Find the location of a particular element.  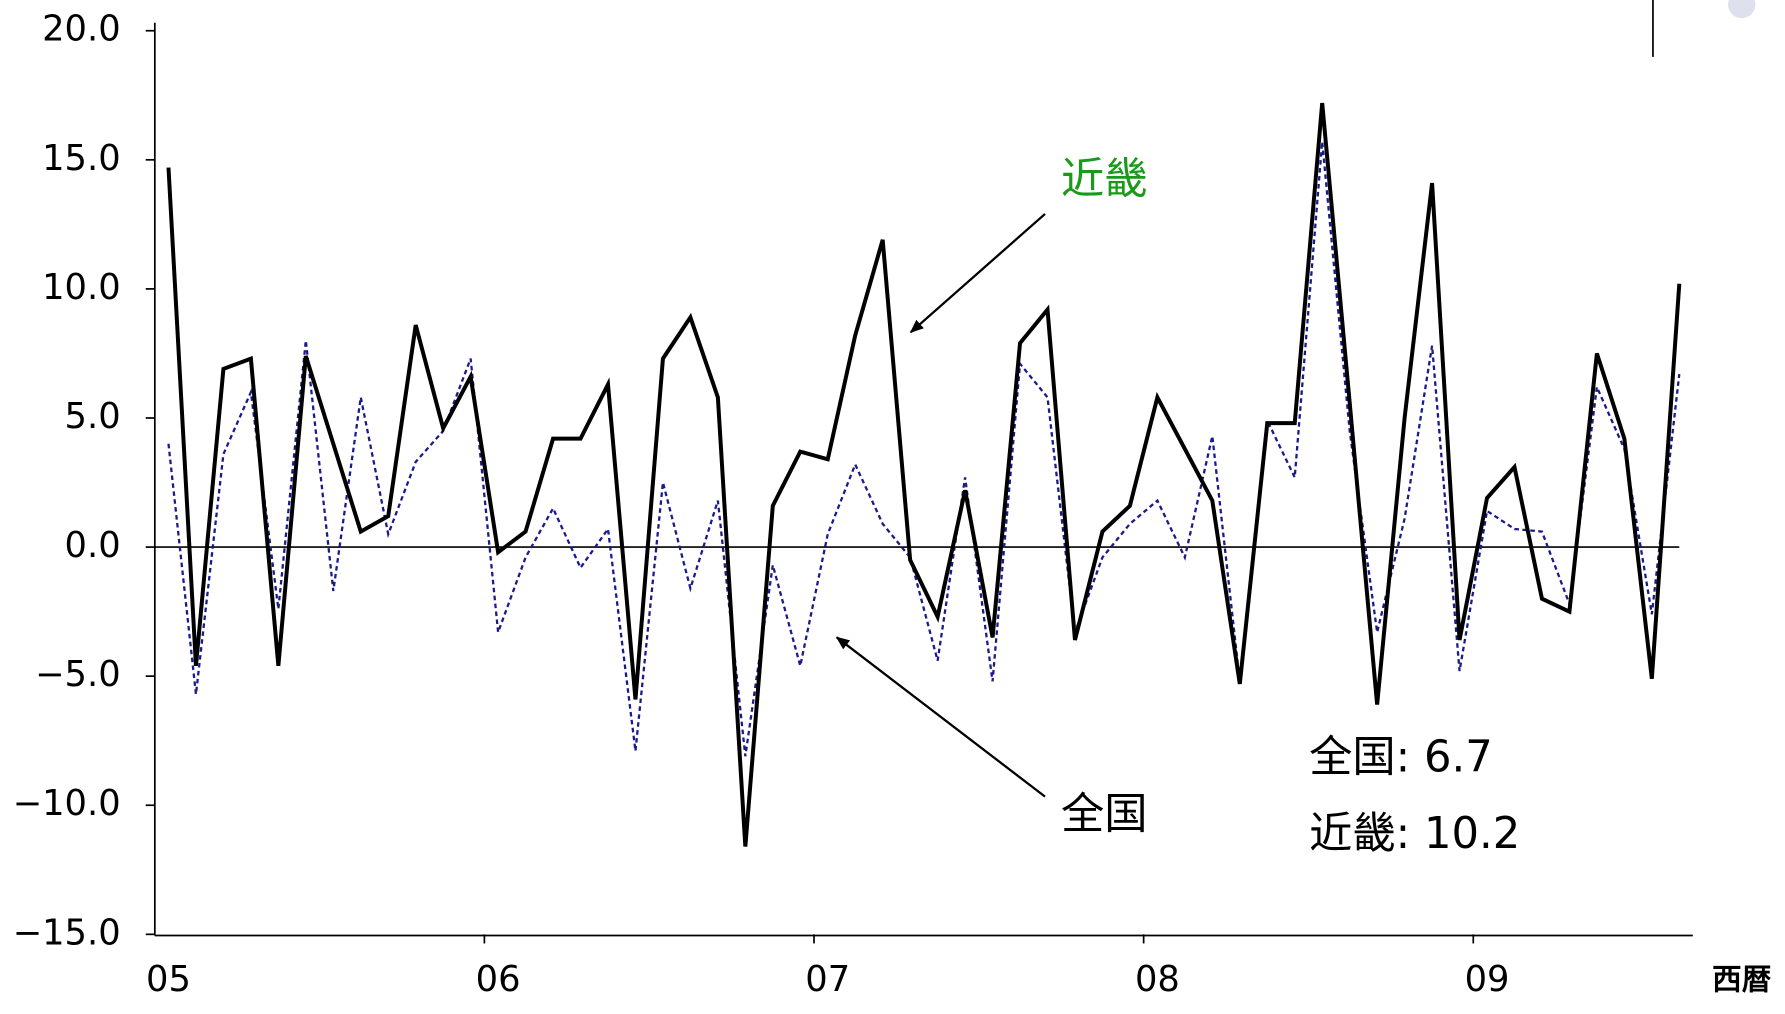

annotation: 全国: 6.7 is located at coordinates (1401, 758).